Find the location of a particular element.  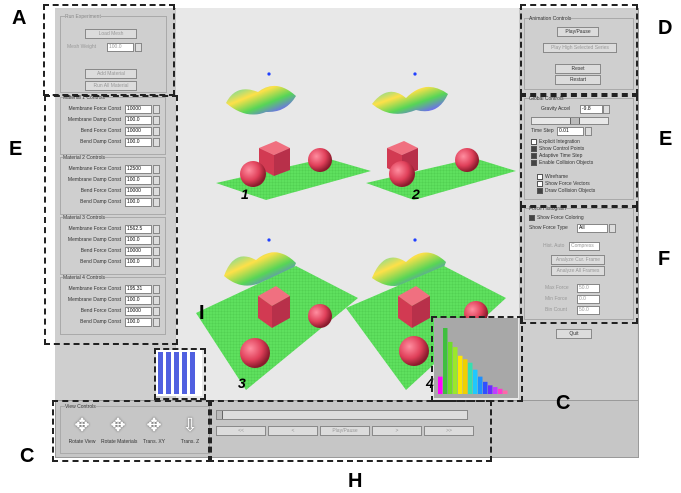

show-coloring-check: Show Force Coloring is located at coordinates (556, 218).